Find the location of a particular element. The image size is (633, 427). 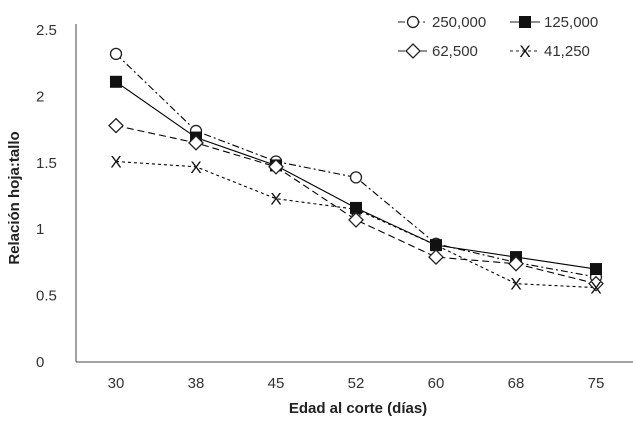

legend-marker-x: X is located at coordinates (524, 51).